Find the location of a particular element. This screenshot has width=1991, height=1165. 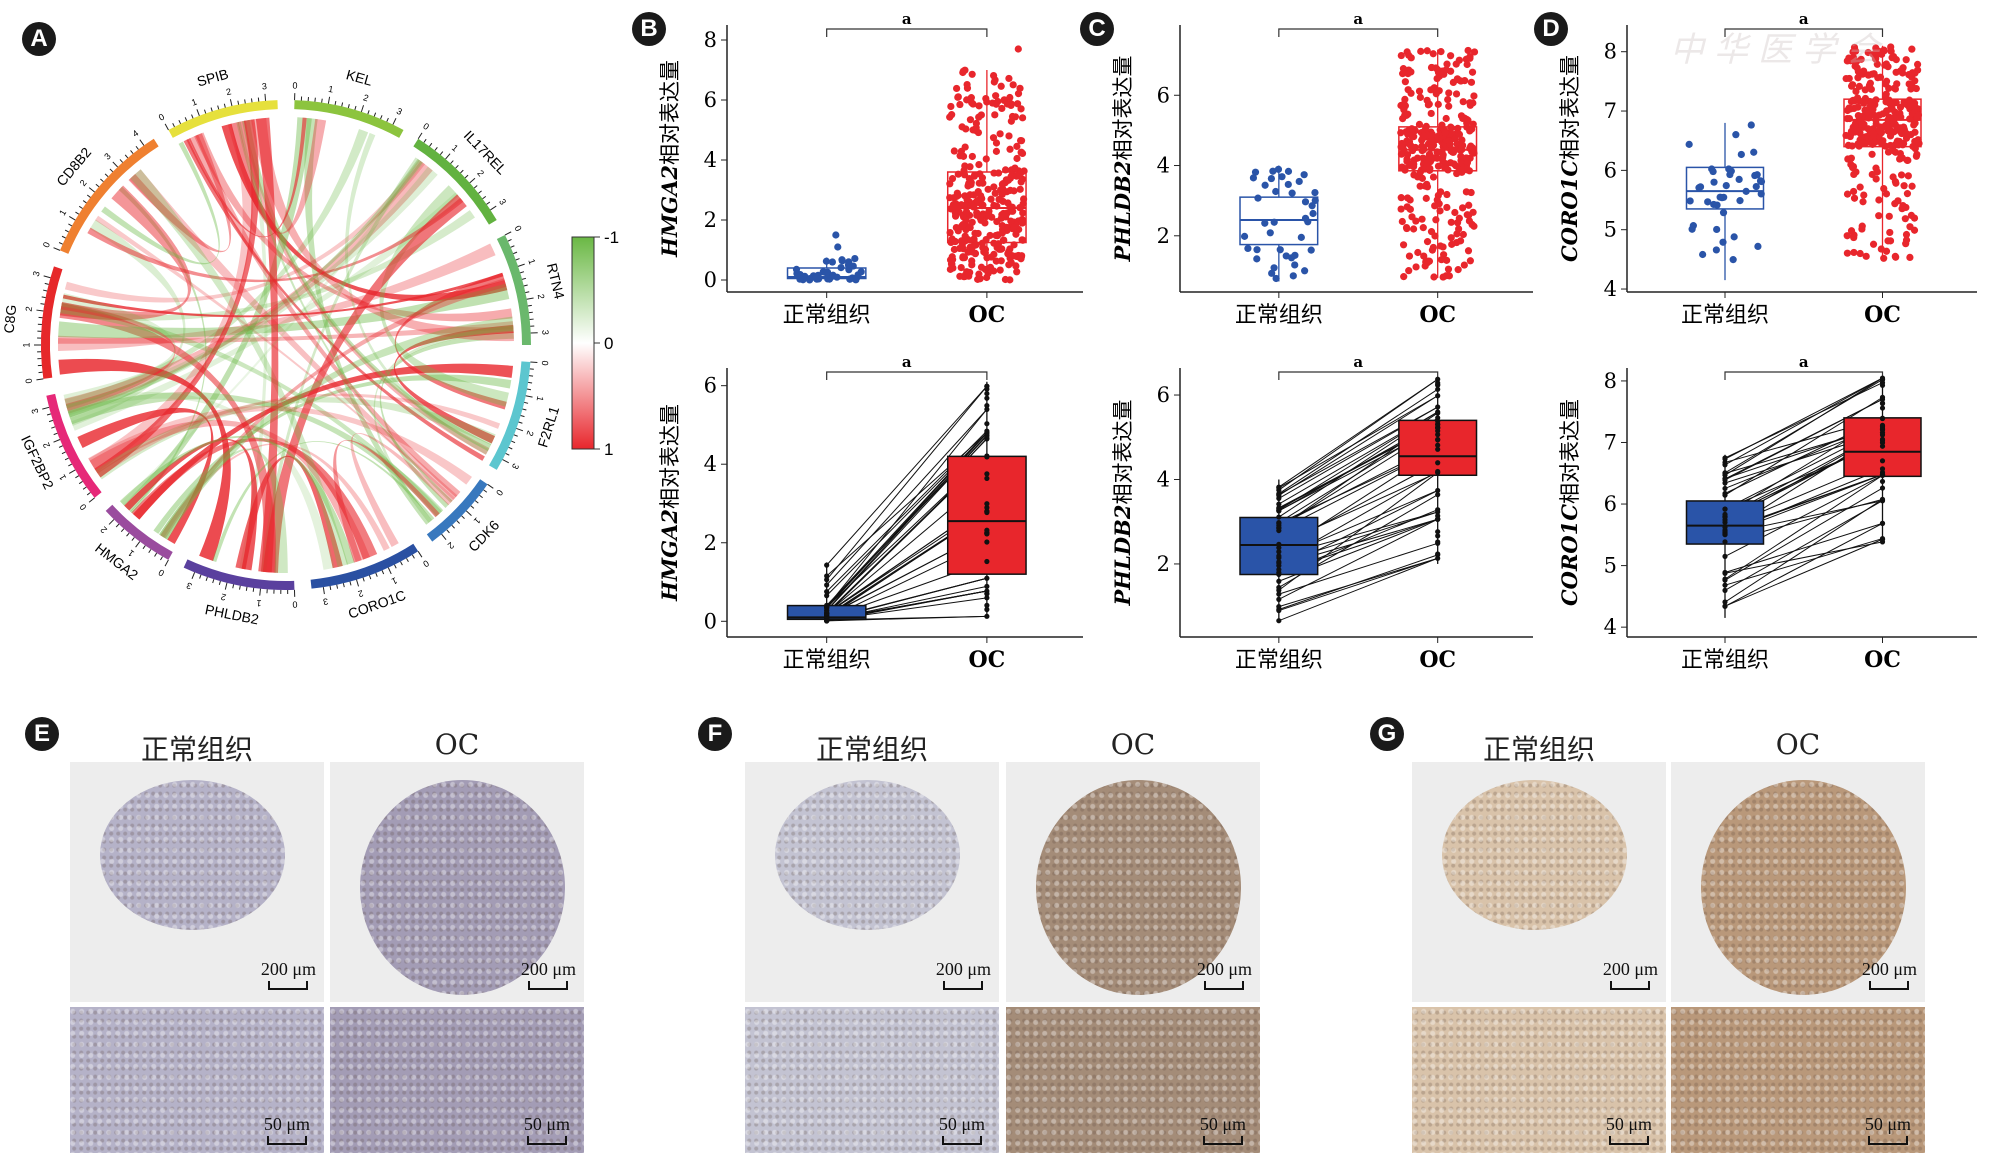

axis-tick-label: 1 is located at coordinates (477, 521).